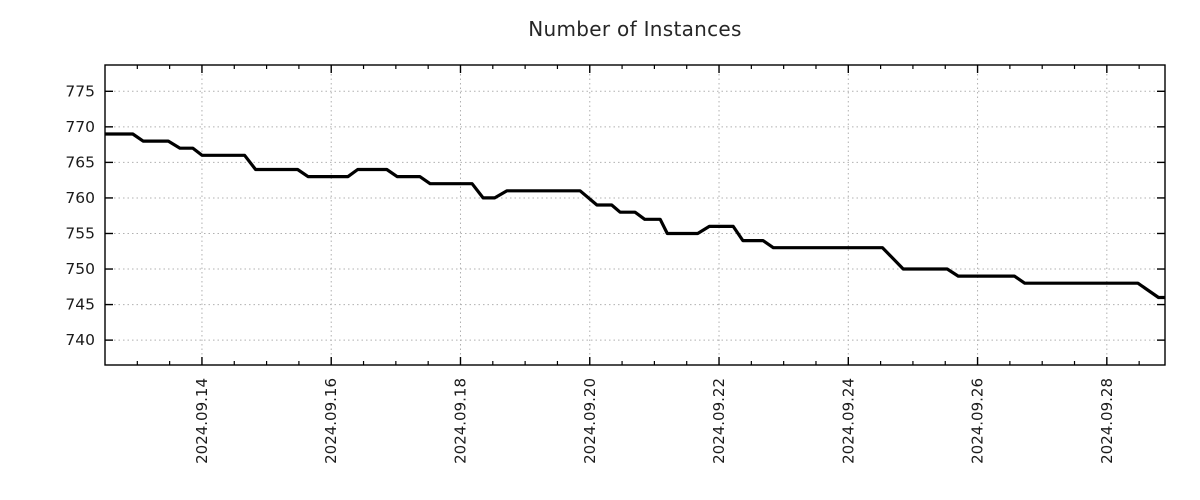 The height and width of the screenshot is (500, 1200). I want to click on x-tick-label: 2024.09.24, so click(848, 421).